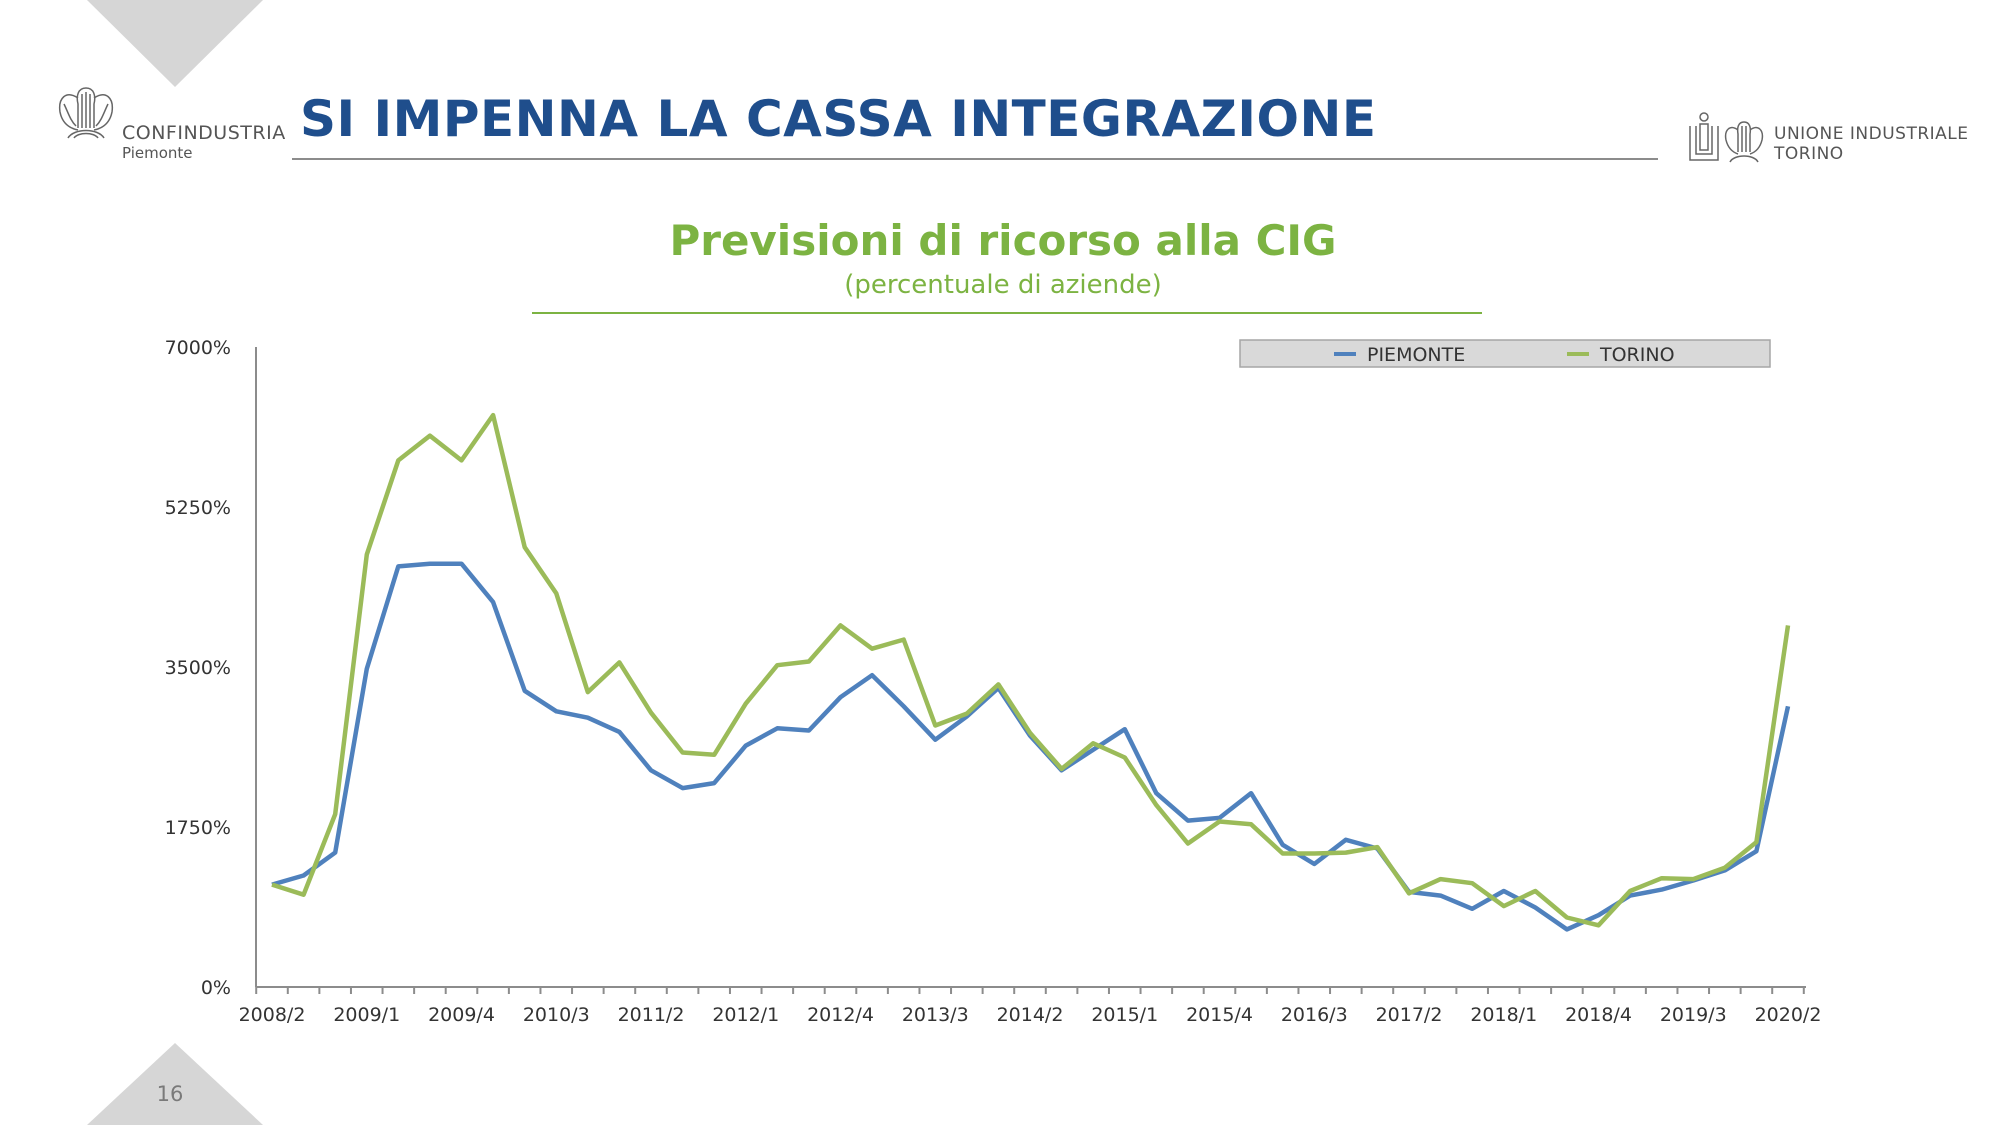 The height and width of the screenshot is (1125, 2000). Describe the element at coordinates (1637, 355) in the screenshot. I see `legend-label-torino: TORINO` at that location.